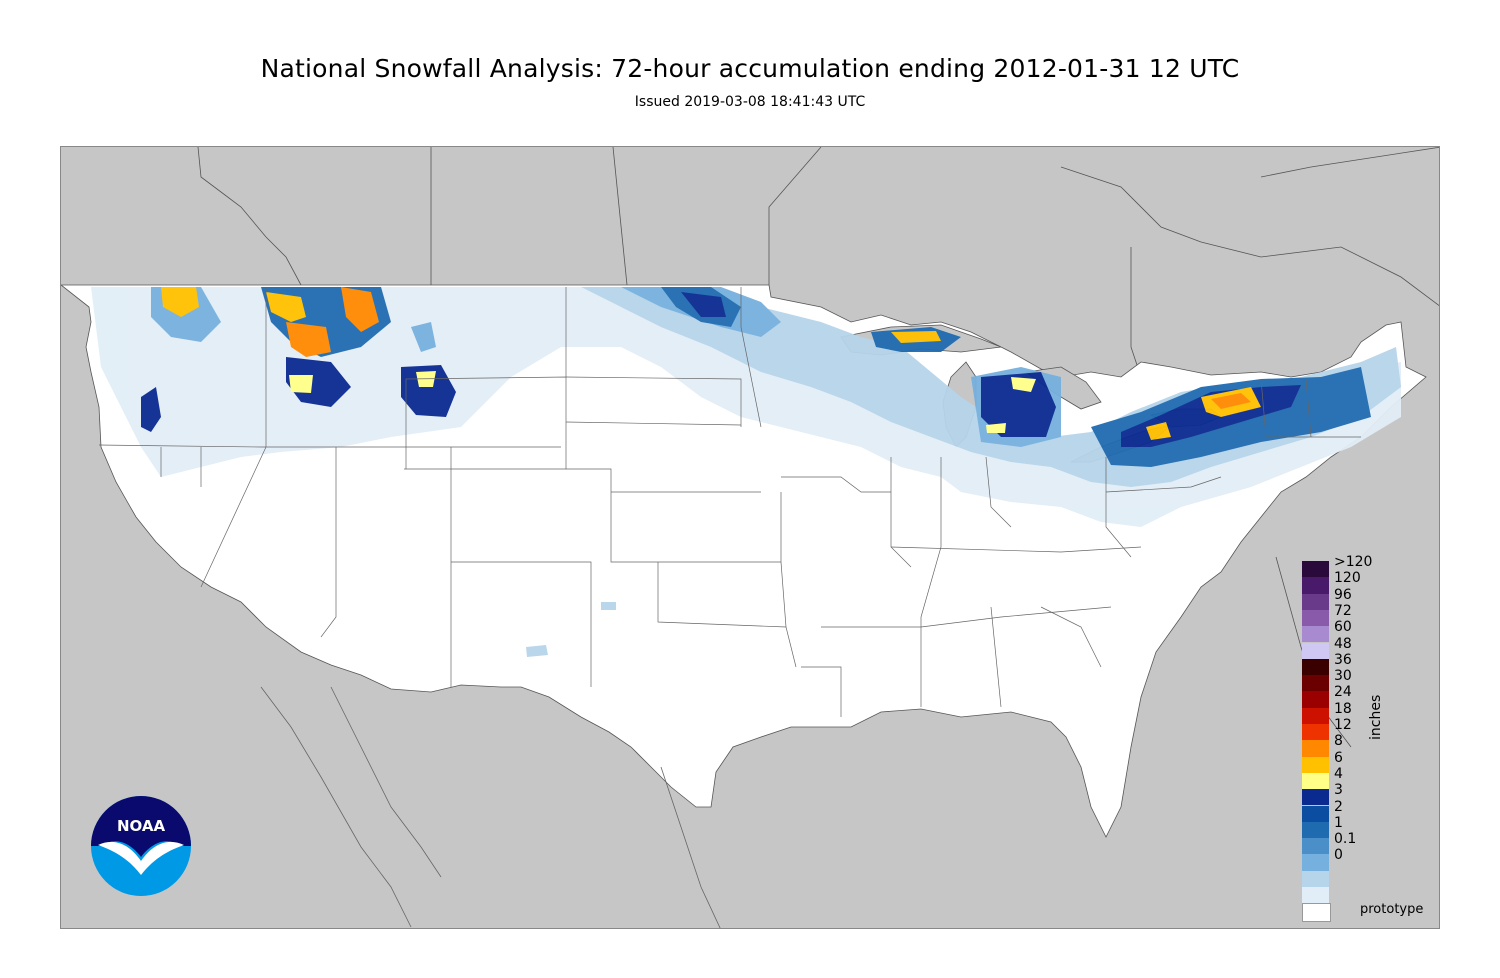 The width and height of the screenshot is (1500, 978). I want to click on legend-label: 18, so click(1343, 708).